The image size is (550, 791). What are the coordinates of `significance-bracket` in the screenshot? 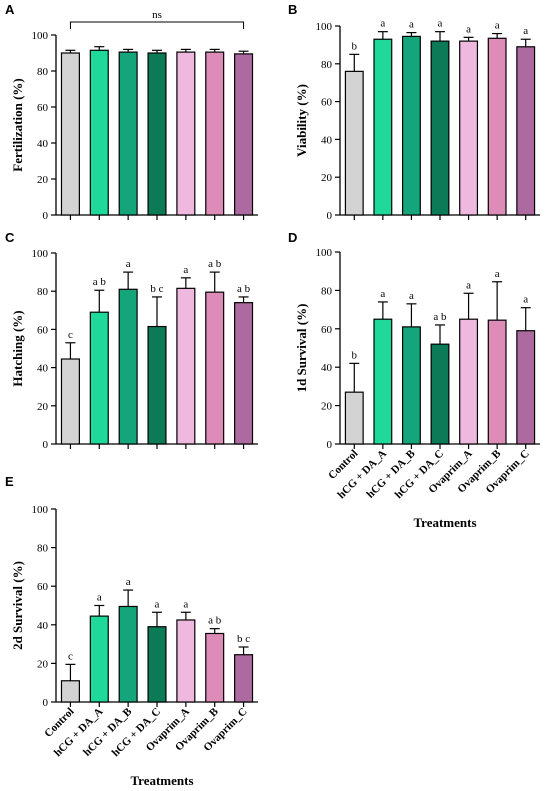 It's located at (157, 25).